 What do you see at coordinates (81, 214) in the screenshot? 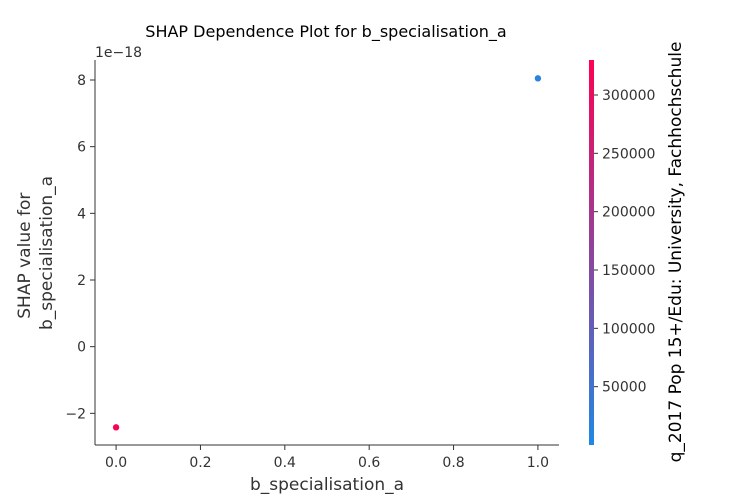
I see `y-tick-label: 4` at bounding box center [81, 214].